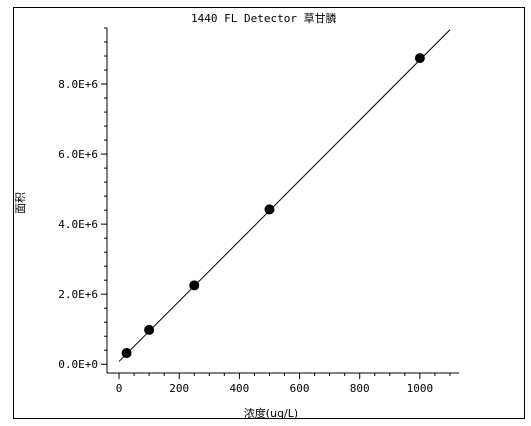  Describe the element at coordinates (78, 364) in the screenshot. I see `y-tick-label: 0.0E+0` at that location.